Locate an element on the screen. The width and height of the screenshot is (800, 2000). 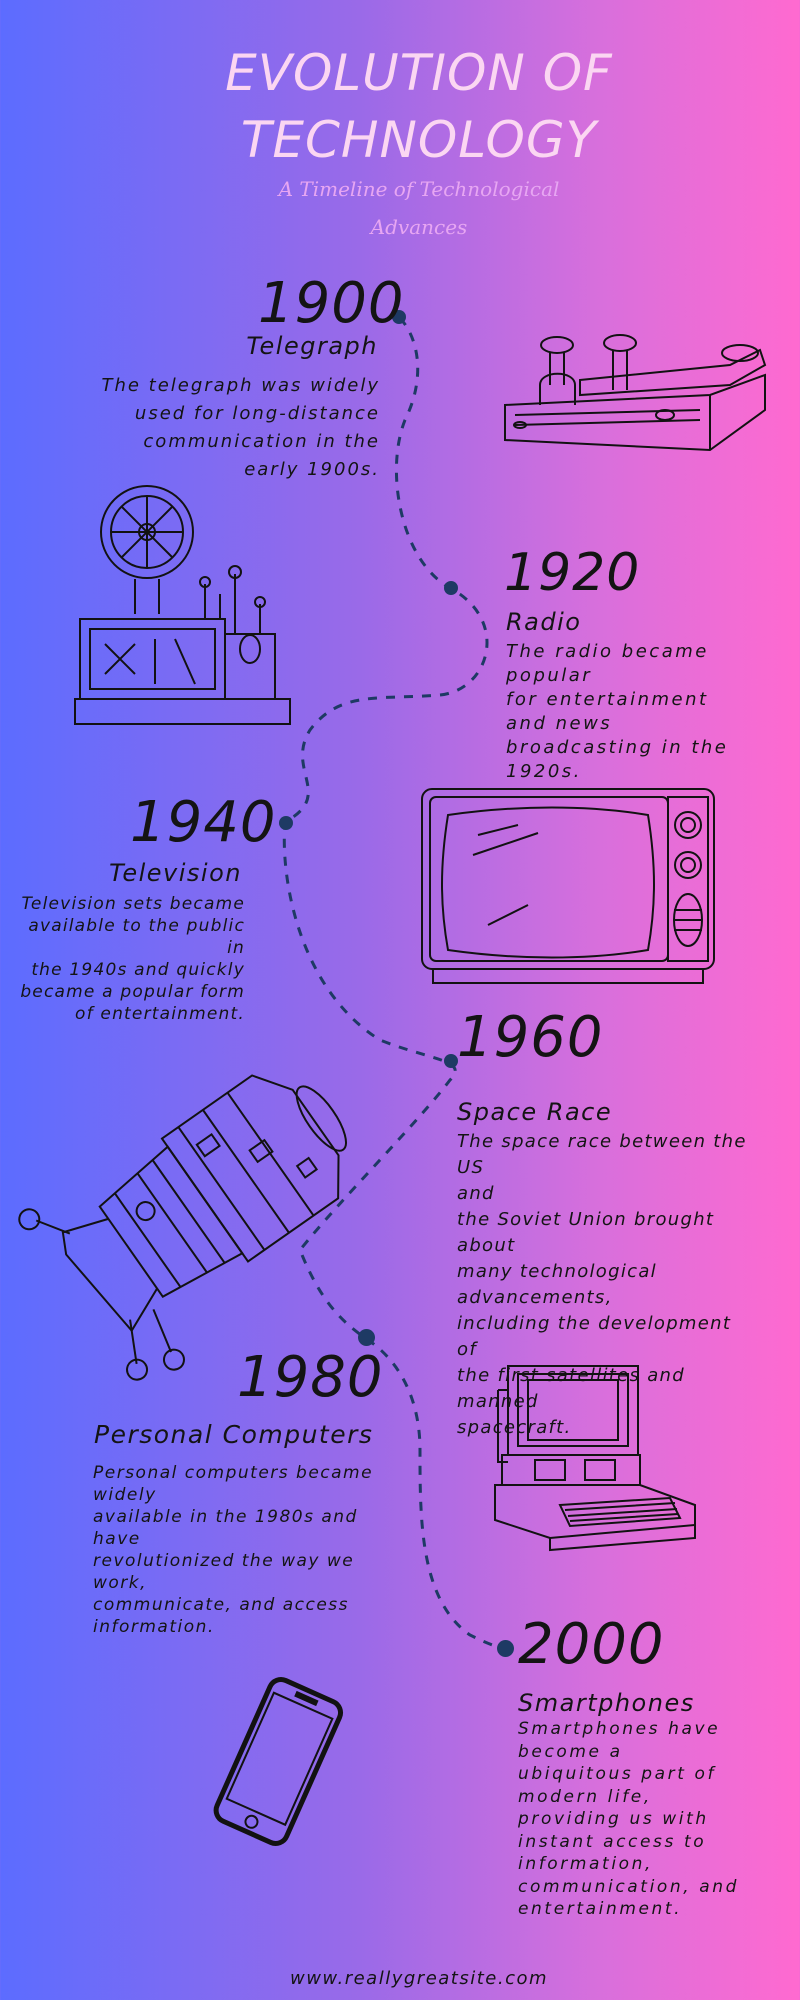
footer-website-link: www.reallygreatsite.com is located at coordinates (419, 1978).